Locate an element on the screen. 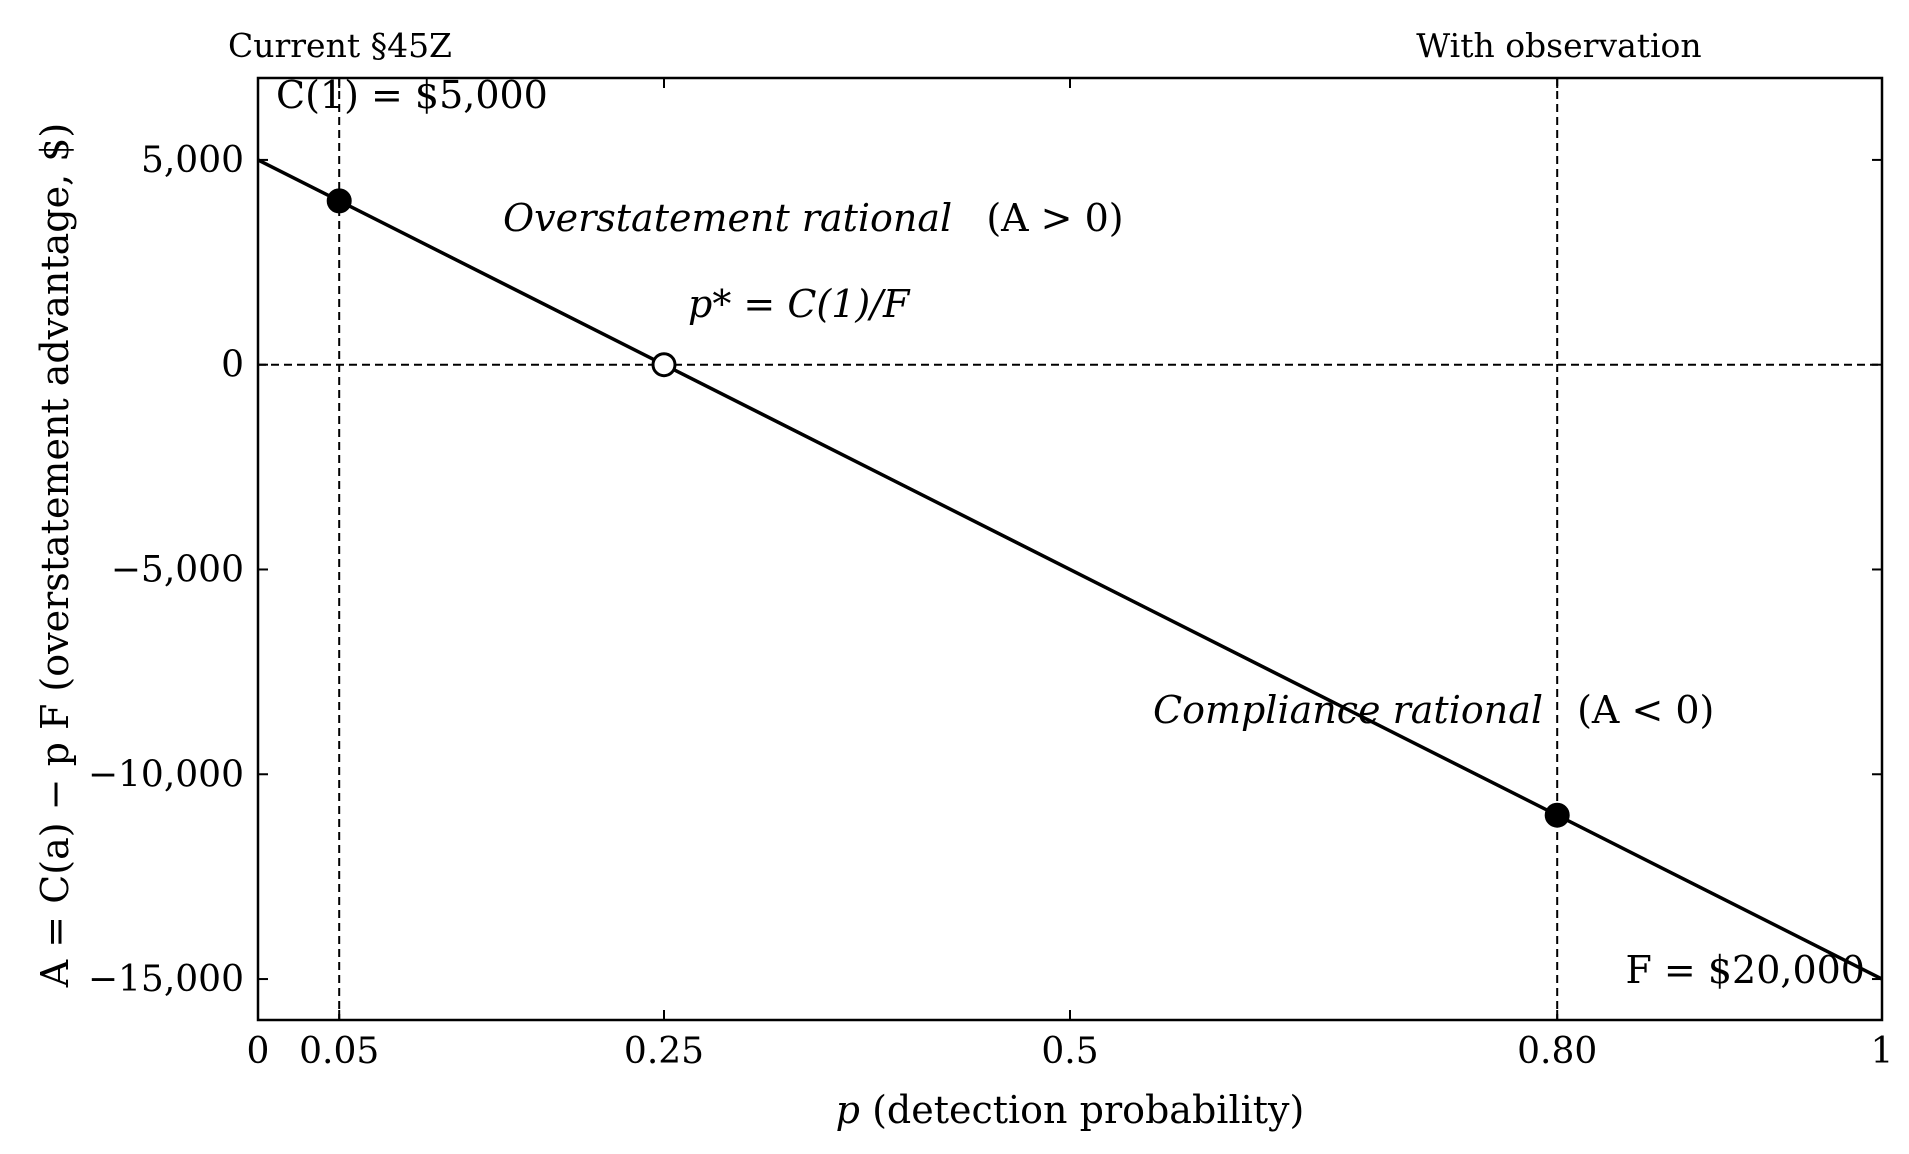 This screenshot has width=1909, height=1154. y-tick-label-2: −5,000 is located at coordinates (177, 569).